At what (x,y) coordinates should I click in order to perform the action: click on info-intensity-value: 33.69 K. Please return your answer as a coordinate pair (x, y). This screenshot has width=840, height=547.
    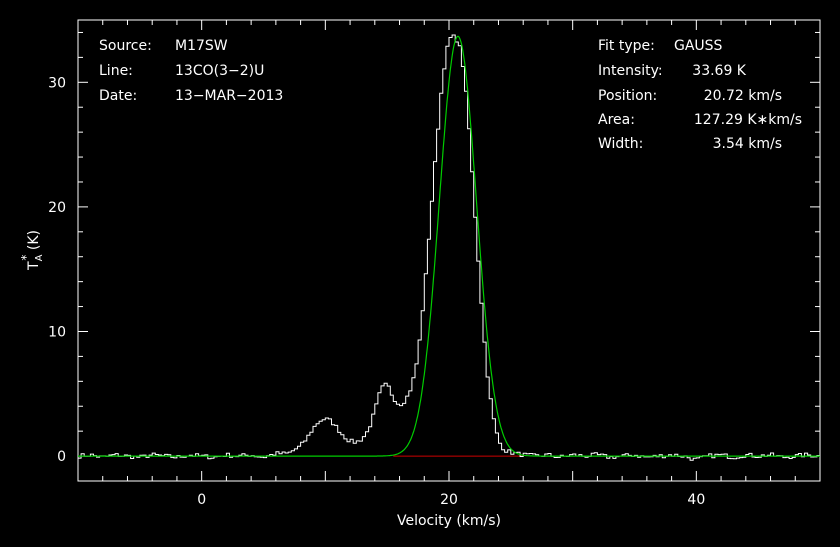
    Looking at the image, I should click on (719, 71).